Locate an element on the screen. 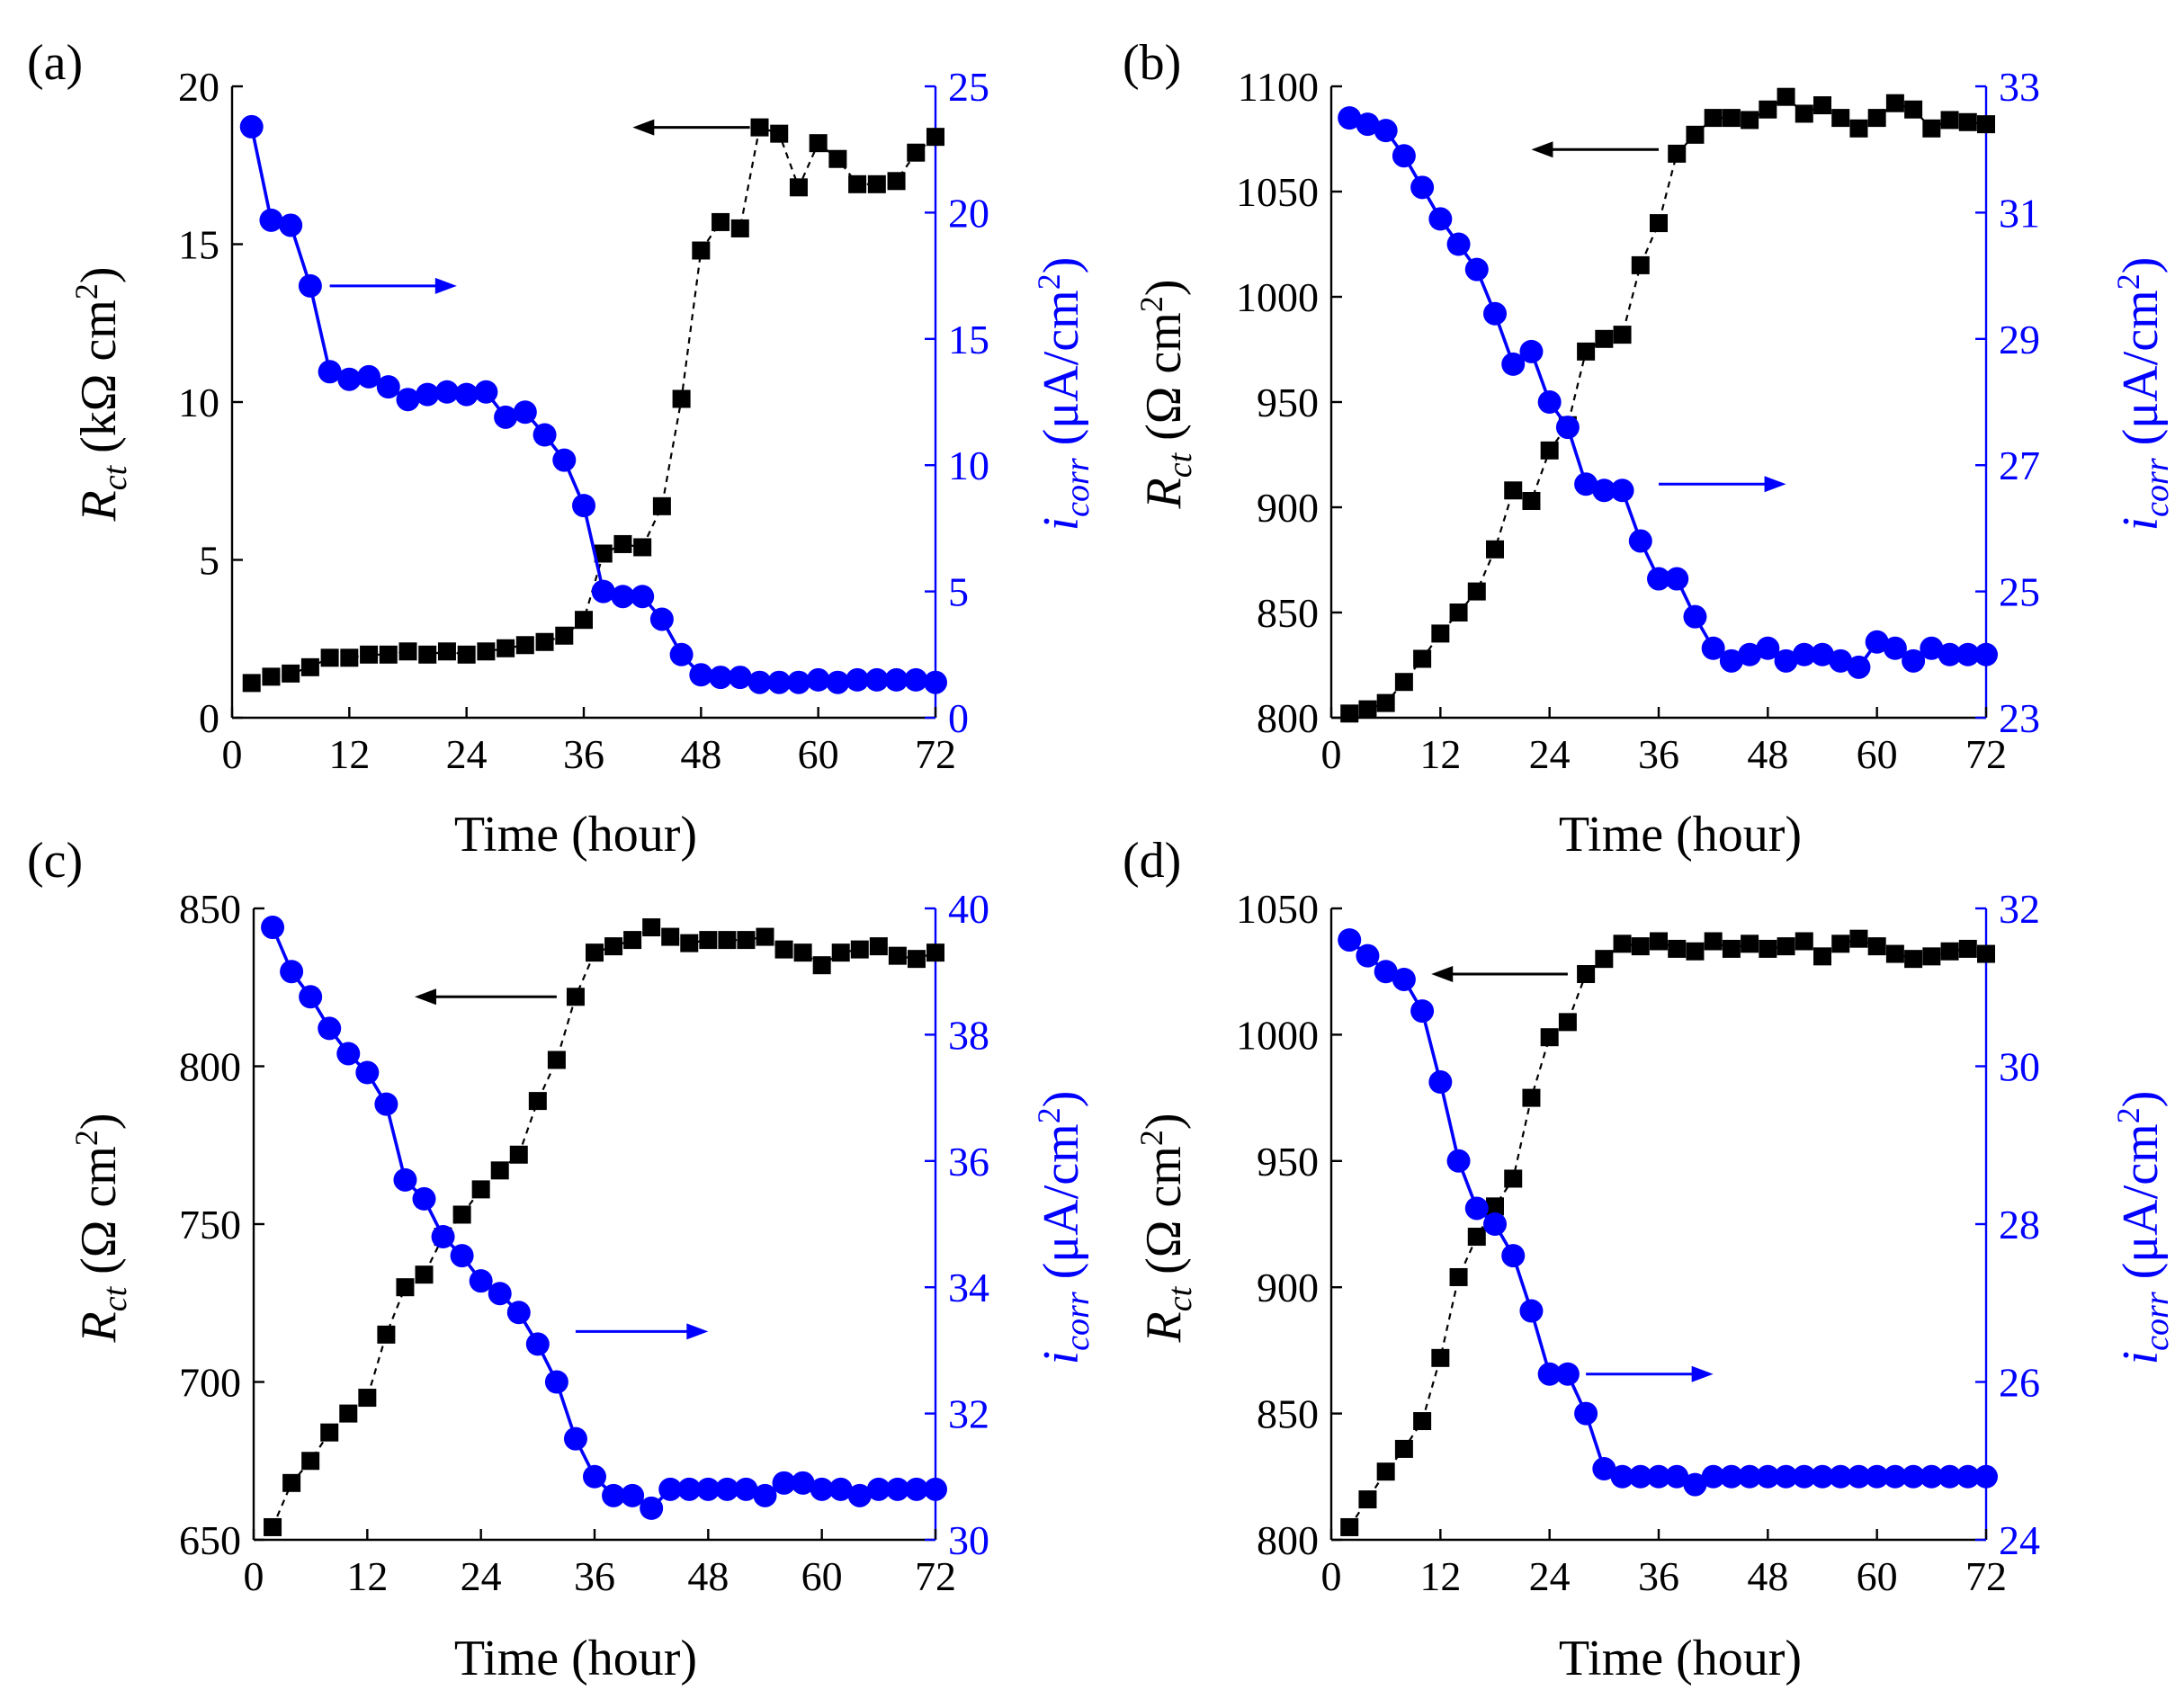 The image size is (2184, 1699). y-title-sub: ct is located at coordinates (1180, 465).